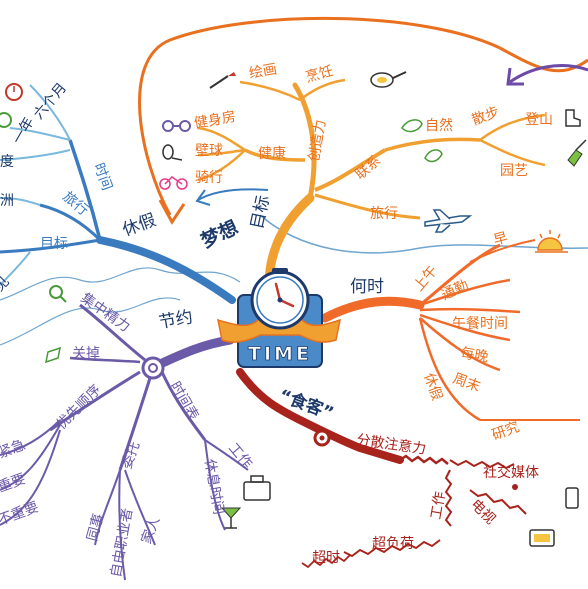  I want to click on label-not-important: 不重要, so click(20, 513).